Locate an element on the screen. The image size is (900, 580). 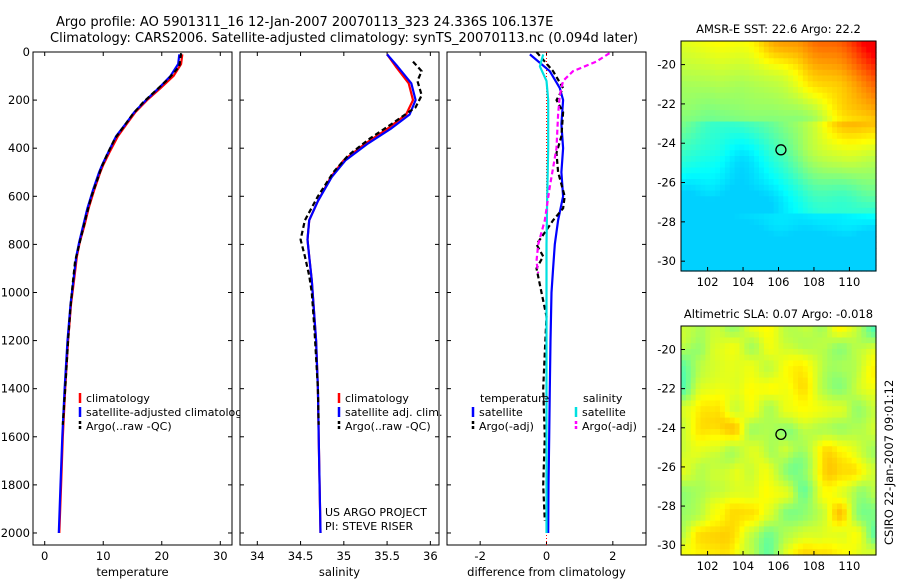
y-tick-label: 800 is located at coordinates (19, 244).